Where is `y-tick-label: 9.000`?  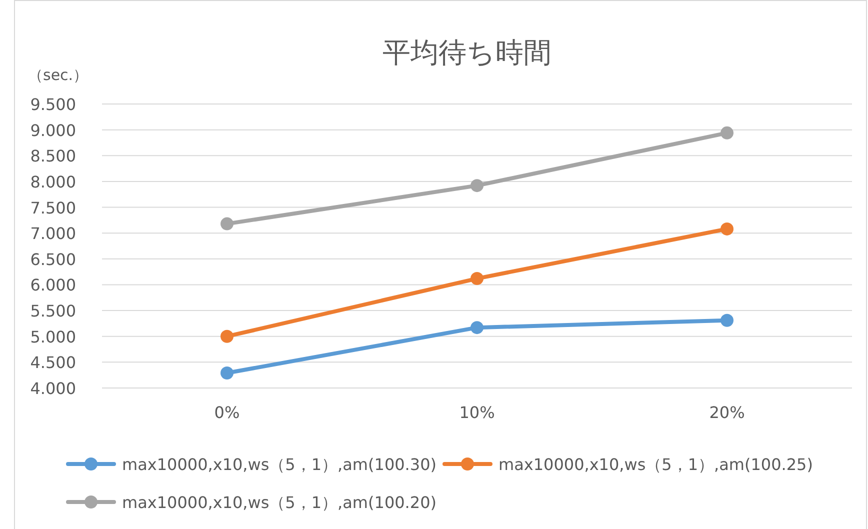
y-tick-label: 9.000 is located at coordinates (53, 130).